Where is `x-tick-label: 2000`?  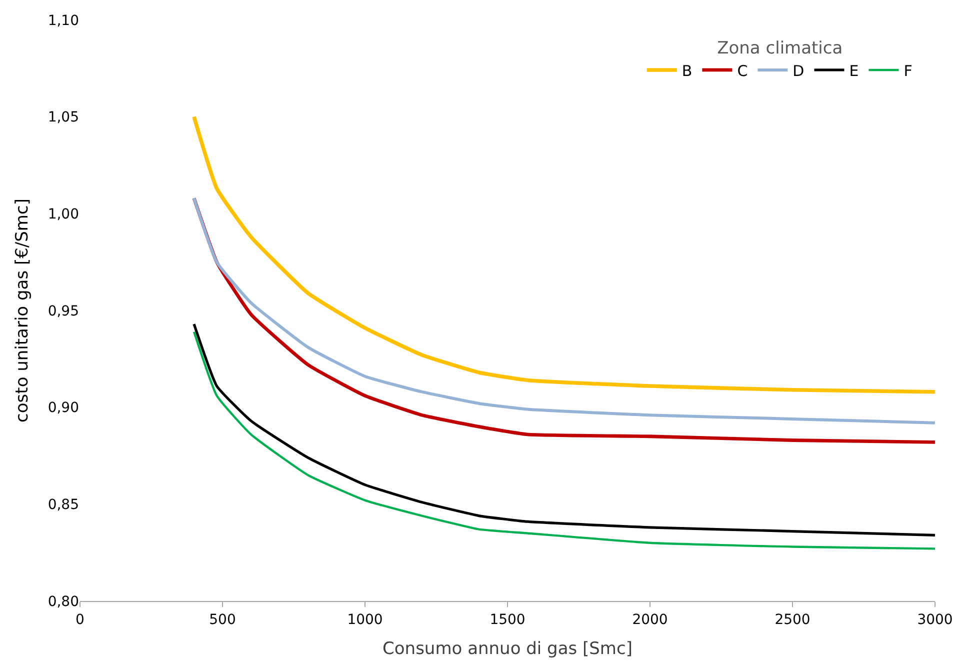 x-tick-label: 2000 is located at coordinates (650, 620).